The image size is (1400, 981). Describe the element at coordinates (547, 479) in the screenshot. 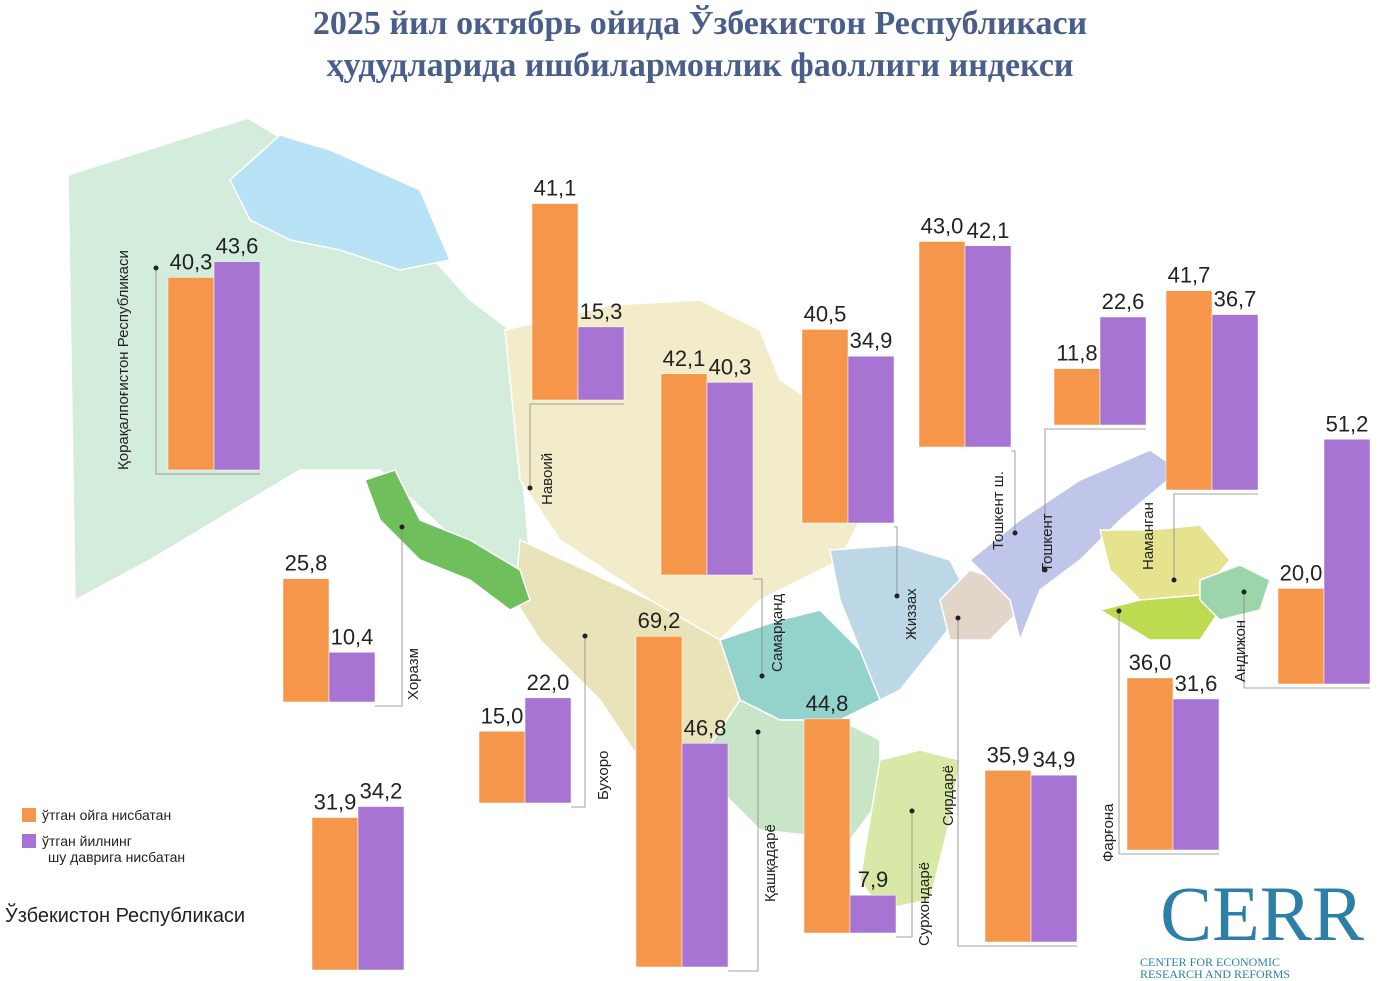

I see `region-name: Навоий` at that location.